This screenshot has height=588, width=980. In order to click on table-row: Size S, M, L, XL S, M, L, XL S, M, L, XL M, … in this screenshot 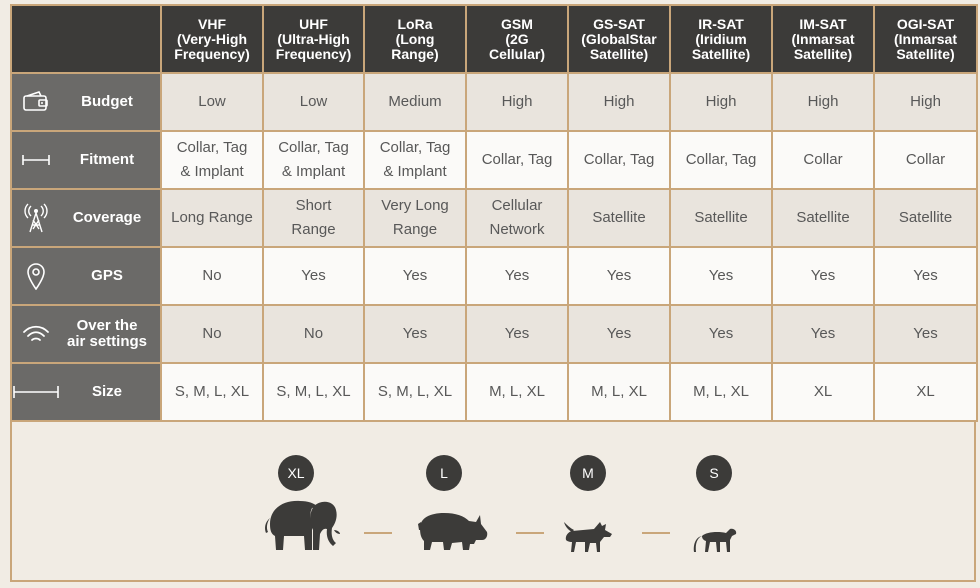, I will do `click(494, 392)`.